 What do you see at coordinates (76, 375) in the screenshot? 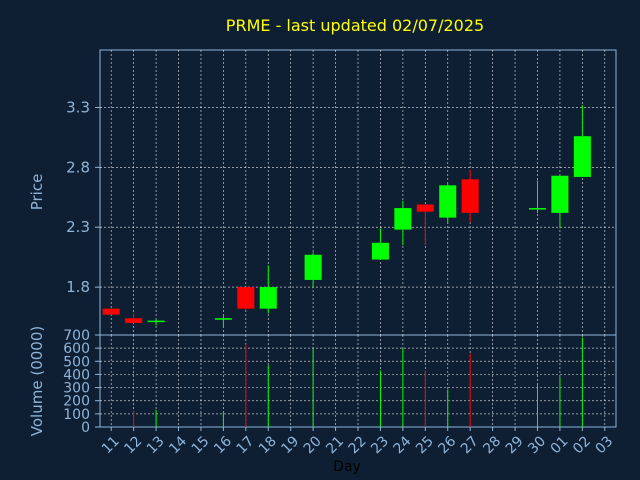
I see `volume-tick-label: 400` at bounding box center [76, 375].